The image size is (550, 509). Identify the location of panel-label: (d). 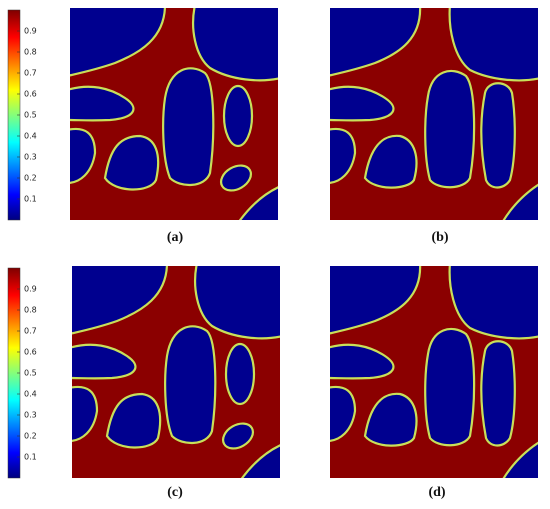
(436, 492).